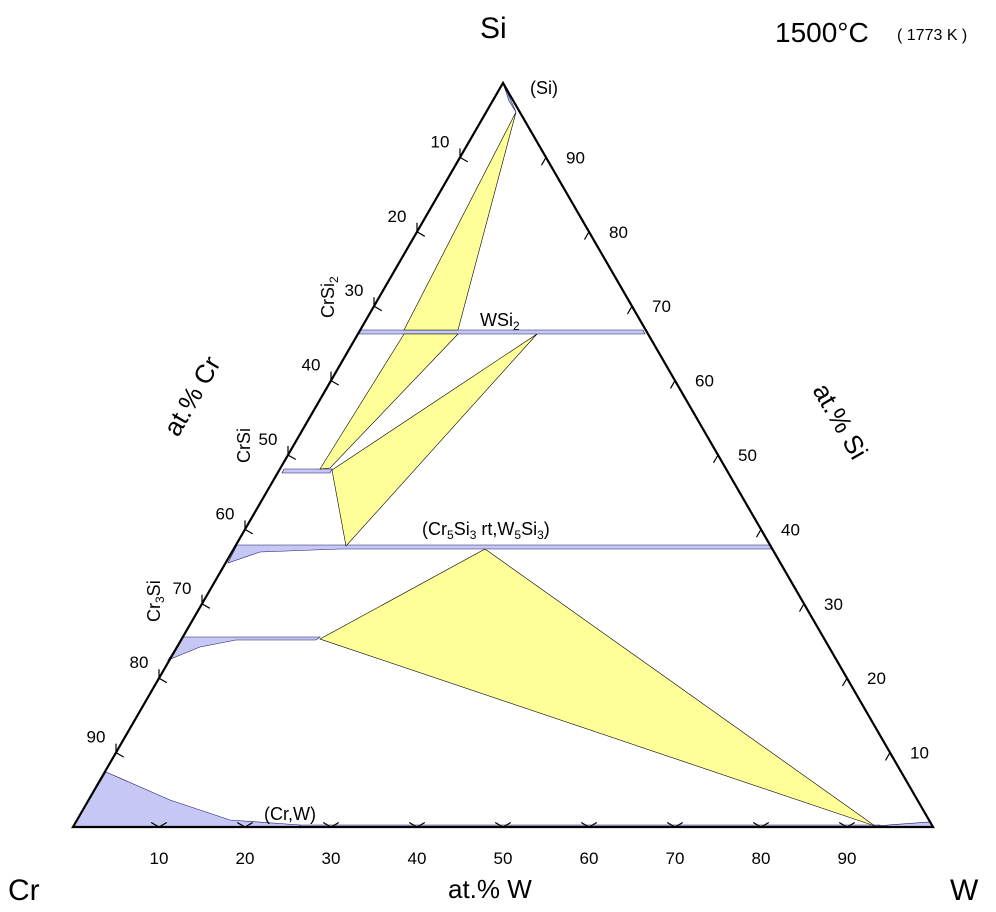 The width and height of the screenshot is (996, 912). Describe the element at coordinates (225, 513) in the screenshot. I see `tick-label-cr-60: 60` at that location.